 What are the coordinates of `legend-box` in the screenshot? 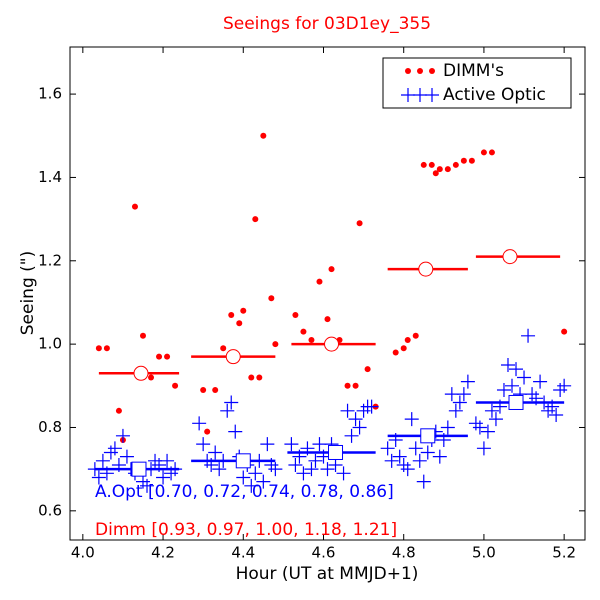 It's located at (477, 83).